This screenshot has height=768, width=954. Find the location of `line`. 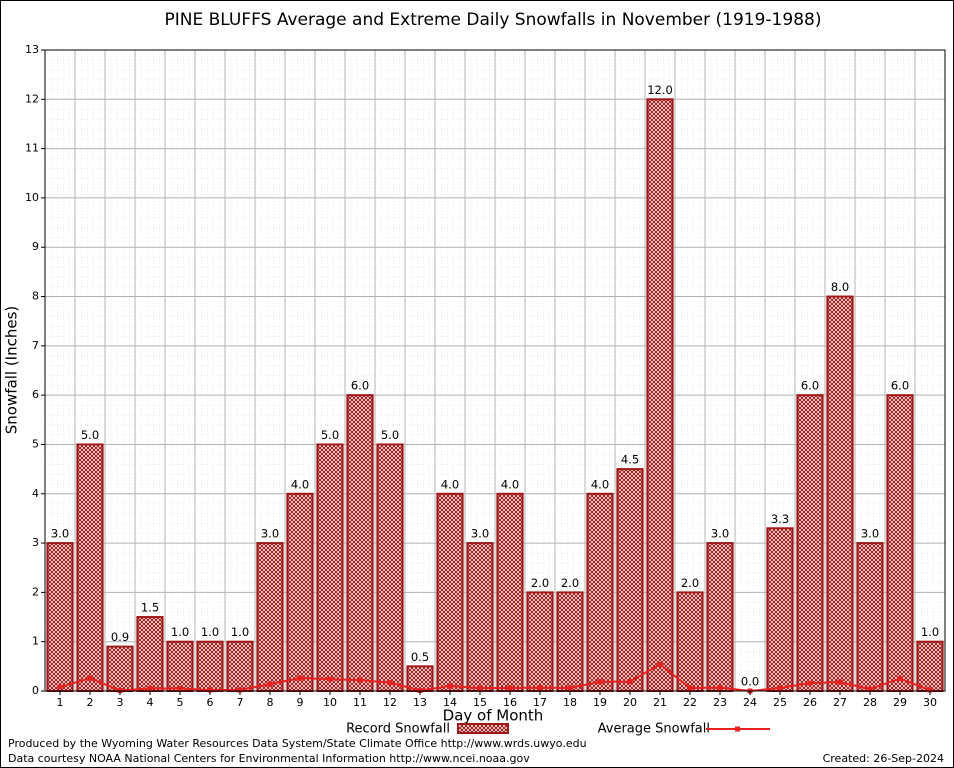

line is located at coordinates (495, 678).